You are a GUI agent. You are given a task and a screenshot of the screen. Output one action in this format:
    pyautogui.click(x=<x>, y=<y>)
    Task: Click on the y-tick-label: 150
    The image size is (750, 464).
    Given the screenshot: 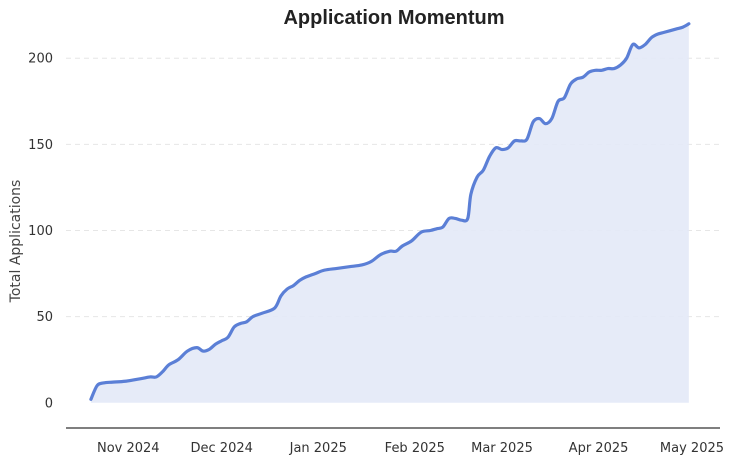 What is the action you would take?
    pyautogui.click(x=40, y=145)
    